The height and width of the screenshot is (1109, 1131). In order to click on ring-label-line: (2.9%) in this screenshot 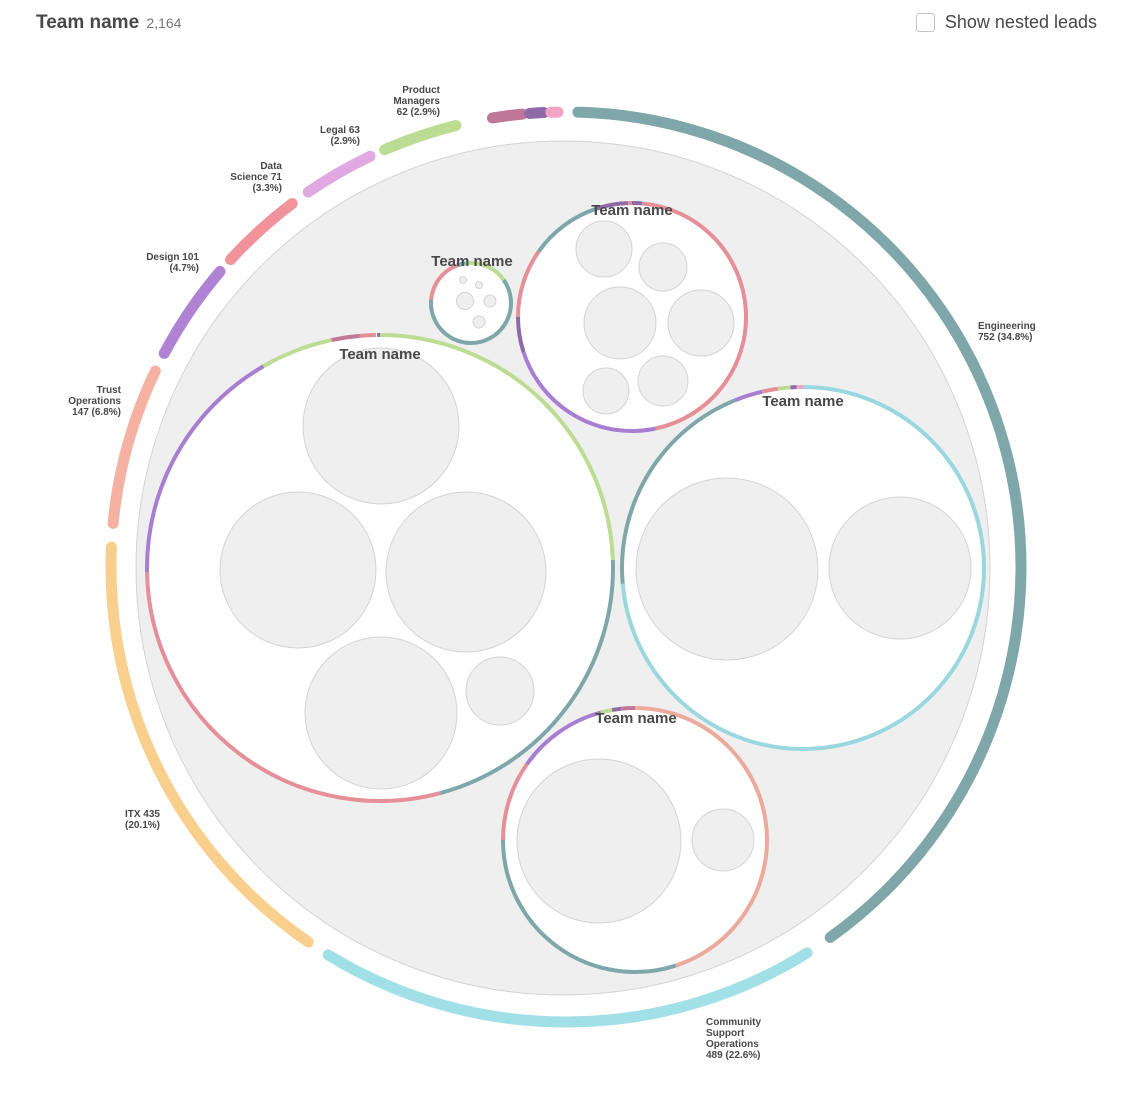, I will do `click(345, 141)`.